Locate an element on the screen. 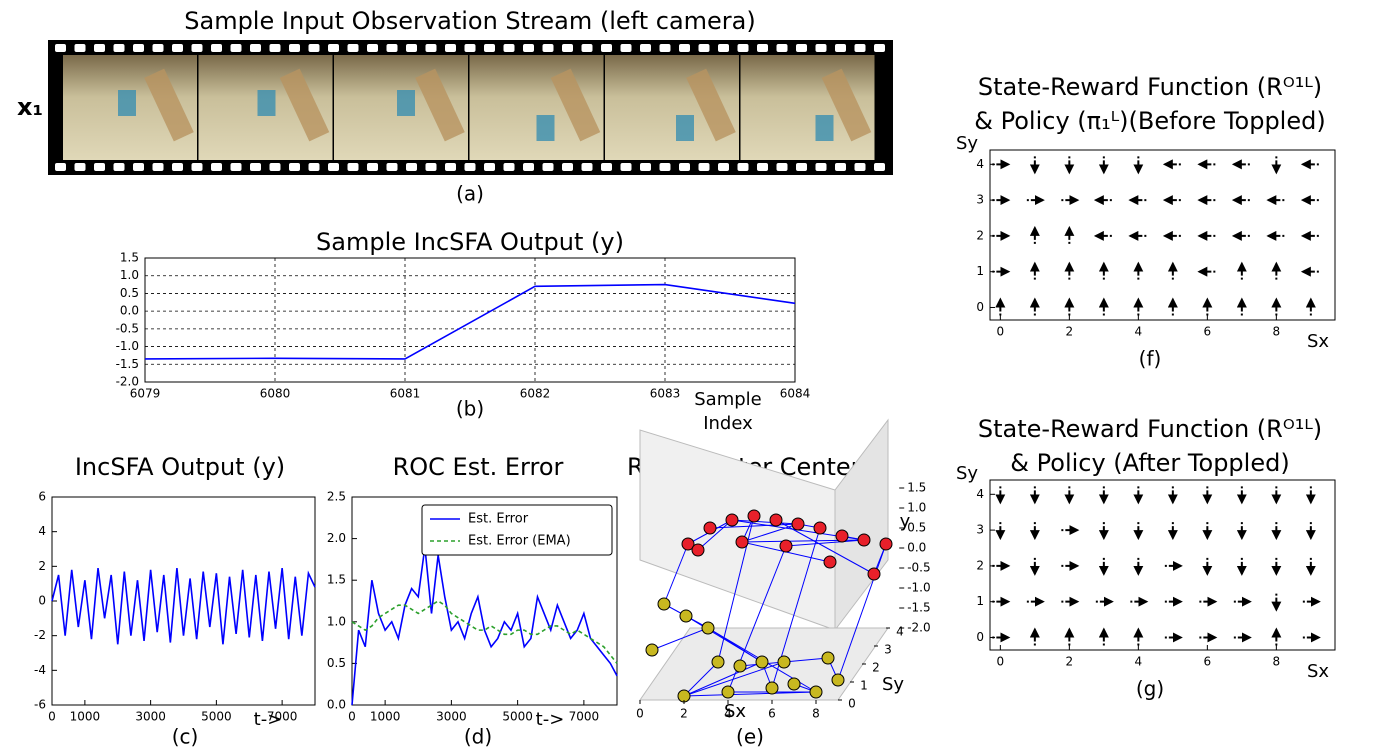  z-tick-label: -2.0 is located at coordinates (918, 628).